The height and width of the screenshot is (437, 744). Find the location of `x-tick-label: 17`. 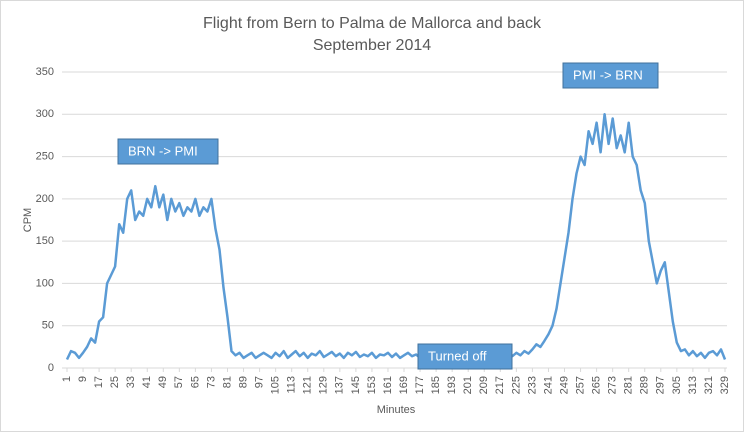

x-tick-label: 17 is located at coordinates (99, 382).